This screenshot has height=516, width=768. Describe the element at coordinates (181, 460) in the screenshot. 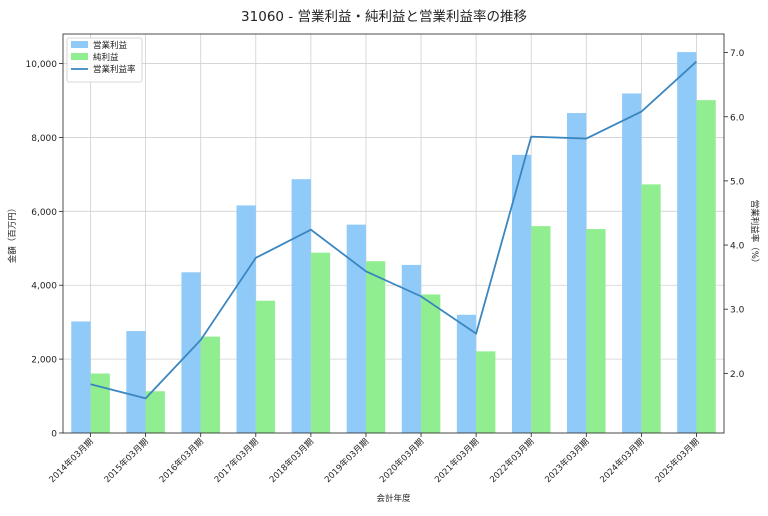

I see `x-tick-label: 2016年03月期` at that location.